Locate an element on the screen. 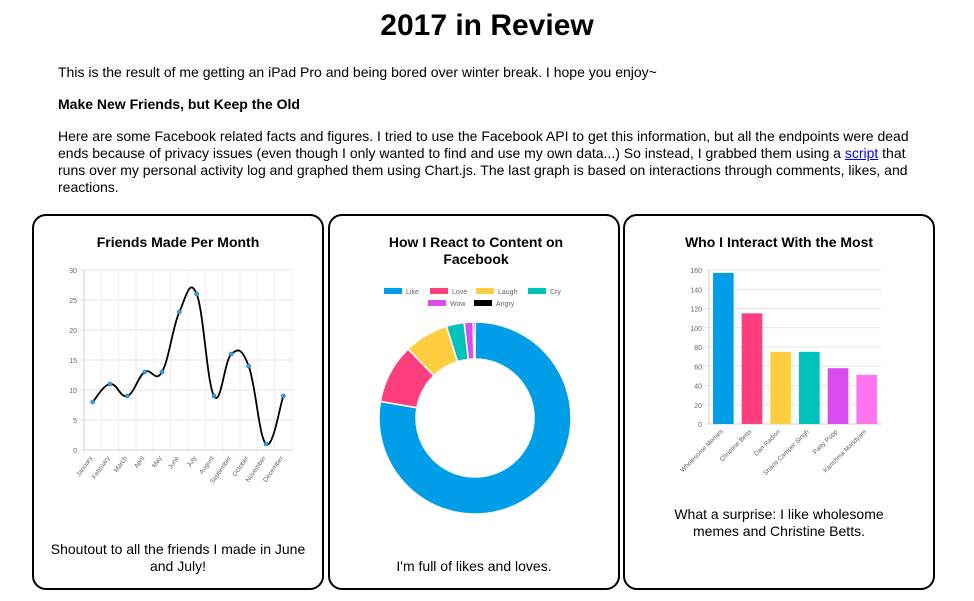 The height and width of the screenshot is (601, 974). card-title: Friends Made Per Month is located at coordinates (178, 242).